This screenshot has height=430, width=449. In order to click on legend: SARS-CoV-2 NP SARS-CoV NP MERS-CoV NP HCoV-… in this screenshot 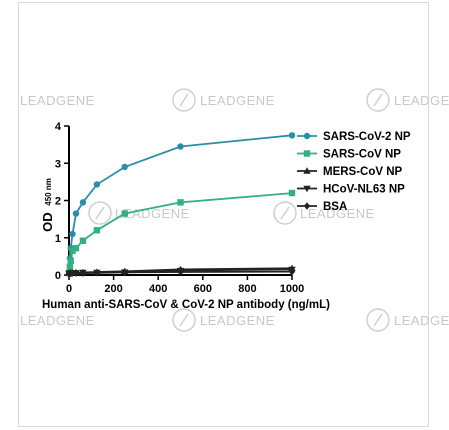, I will do `click(354, 172)`.